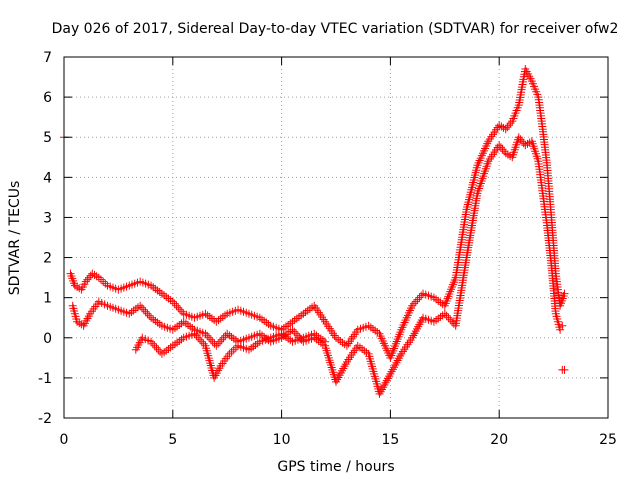 The image size is (640, 480). I want to click on y-tick-label: 0, so click(47, 339).